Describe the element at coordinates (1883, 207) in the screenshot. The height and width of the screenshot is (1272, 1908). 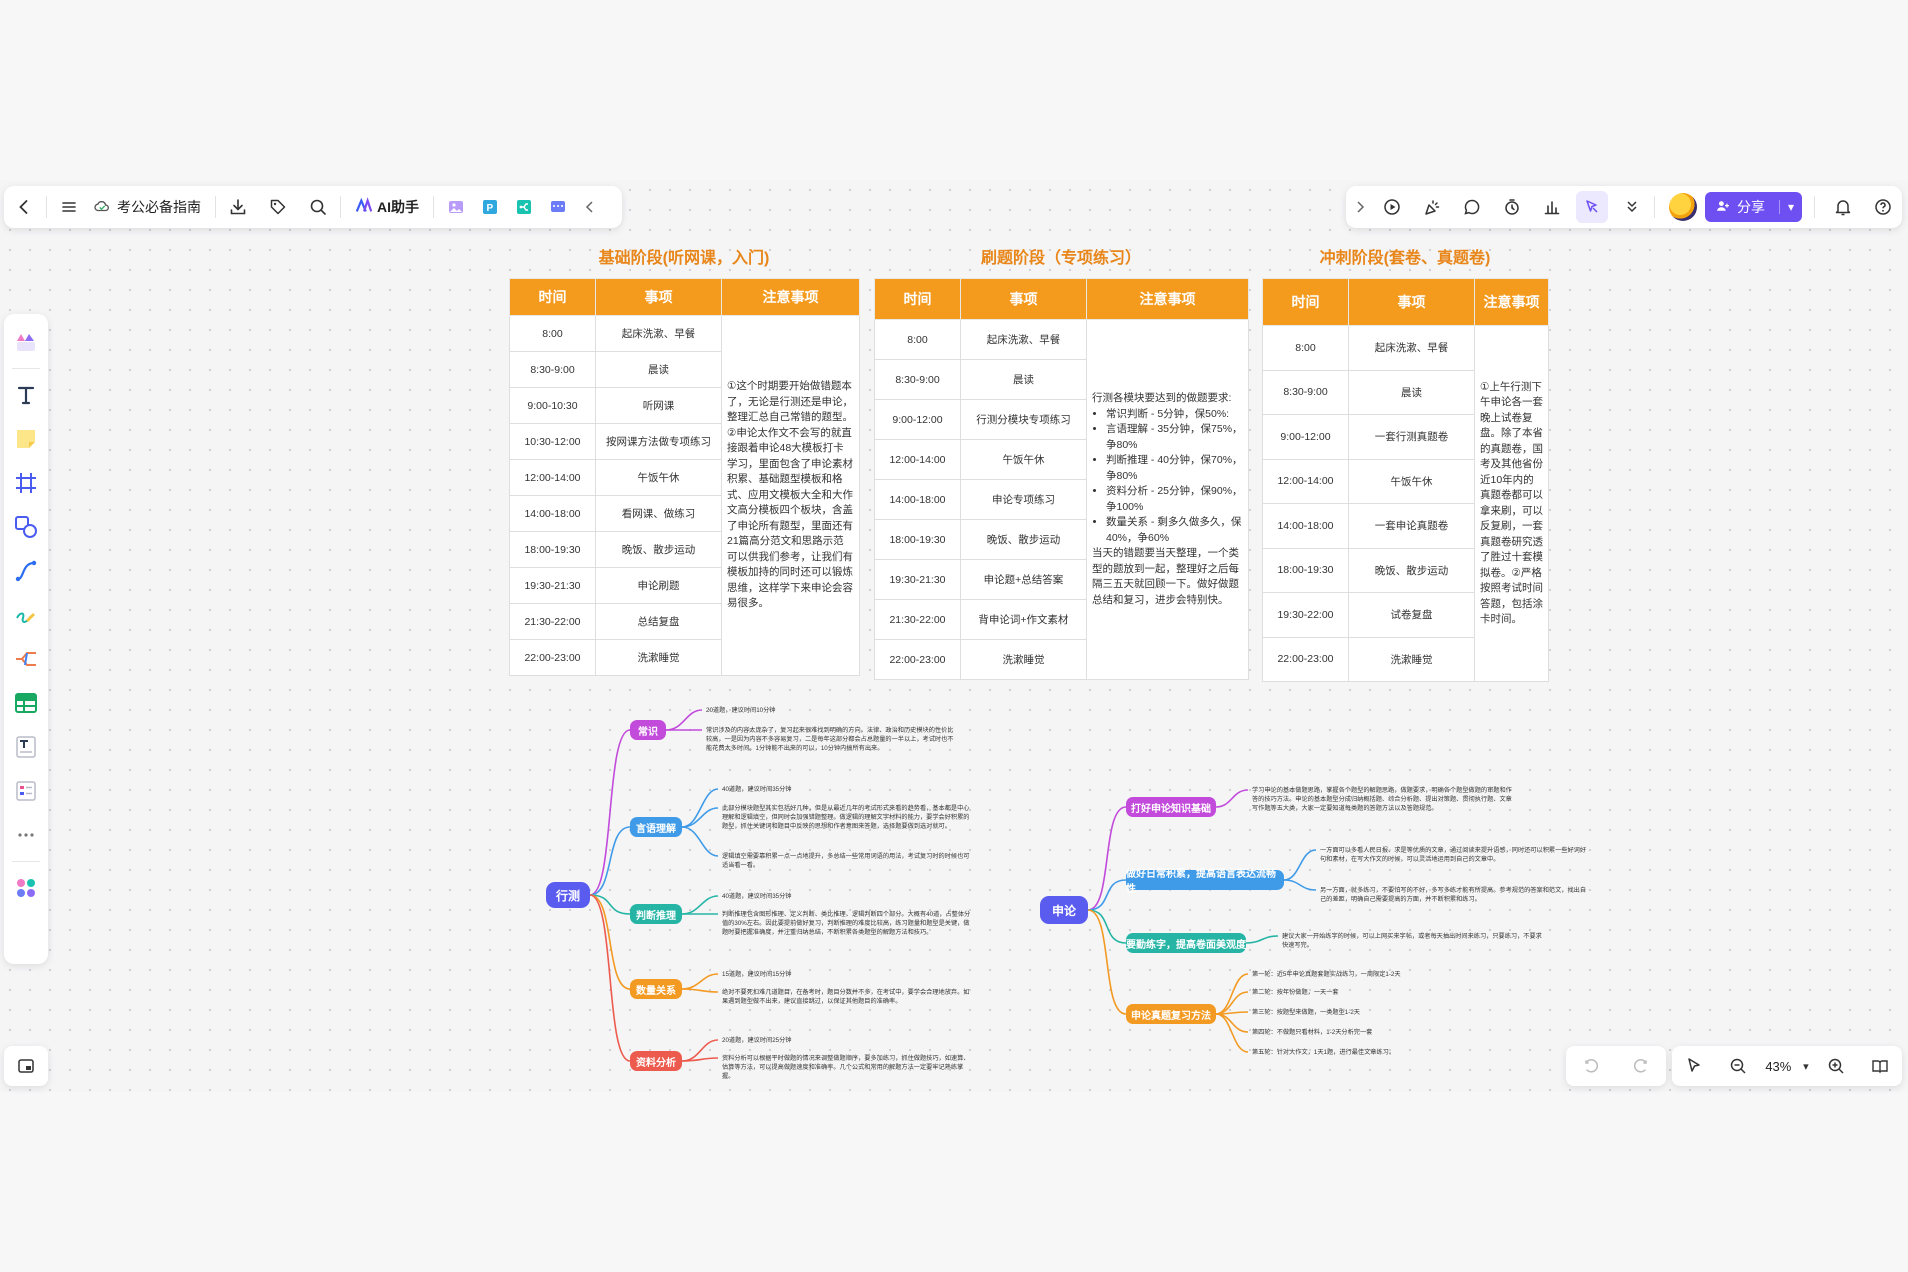
I see `help-icon` at that location.